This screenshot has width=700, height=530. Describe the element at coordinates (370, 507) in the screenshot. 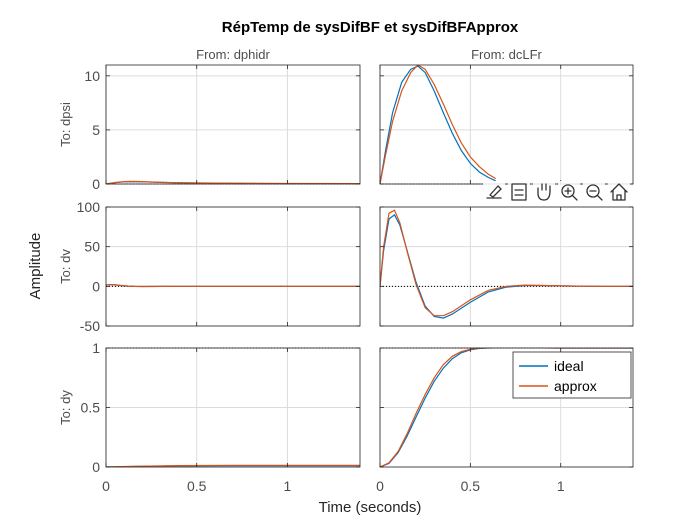

I see `figure-xlabel: Time (seconds)` at that location.